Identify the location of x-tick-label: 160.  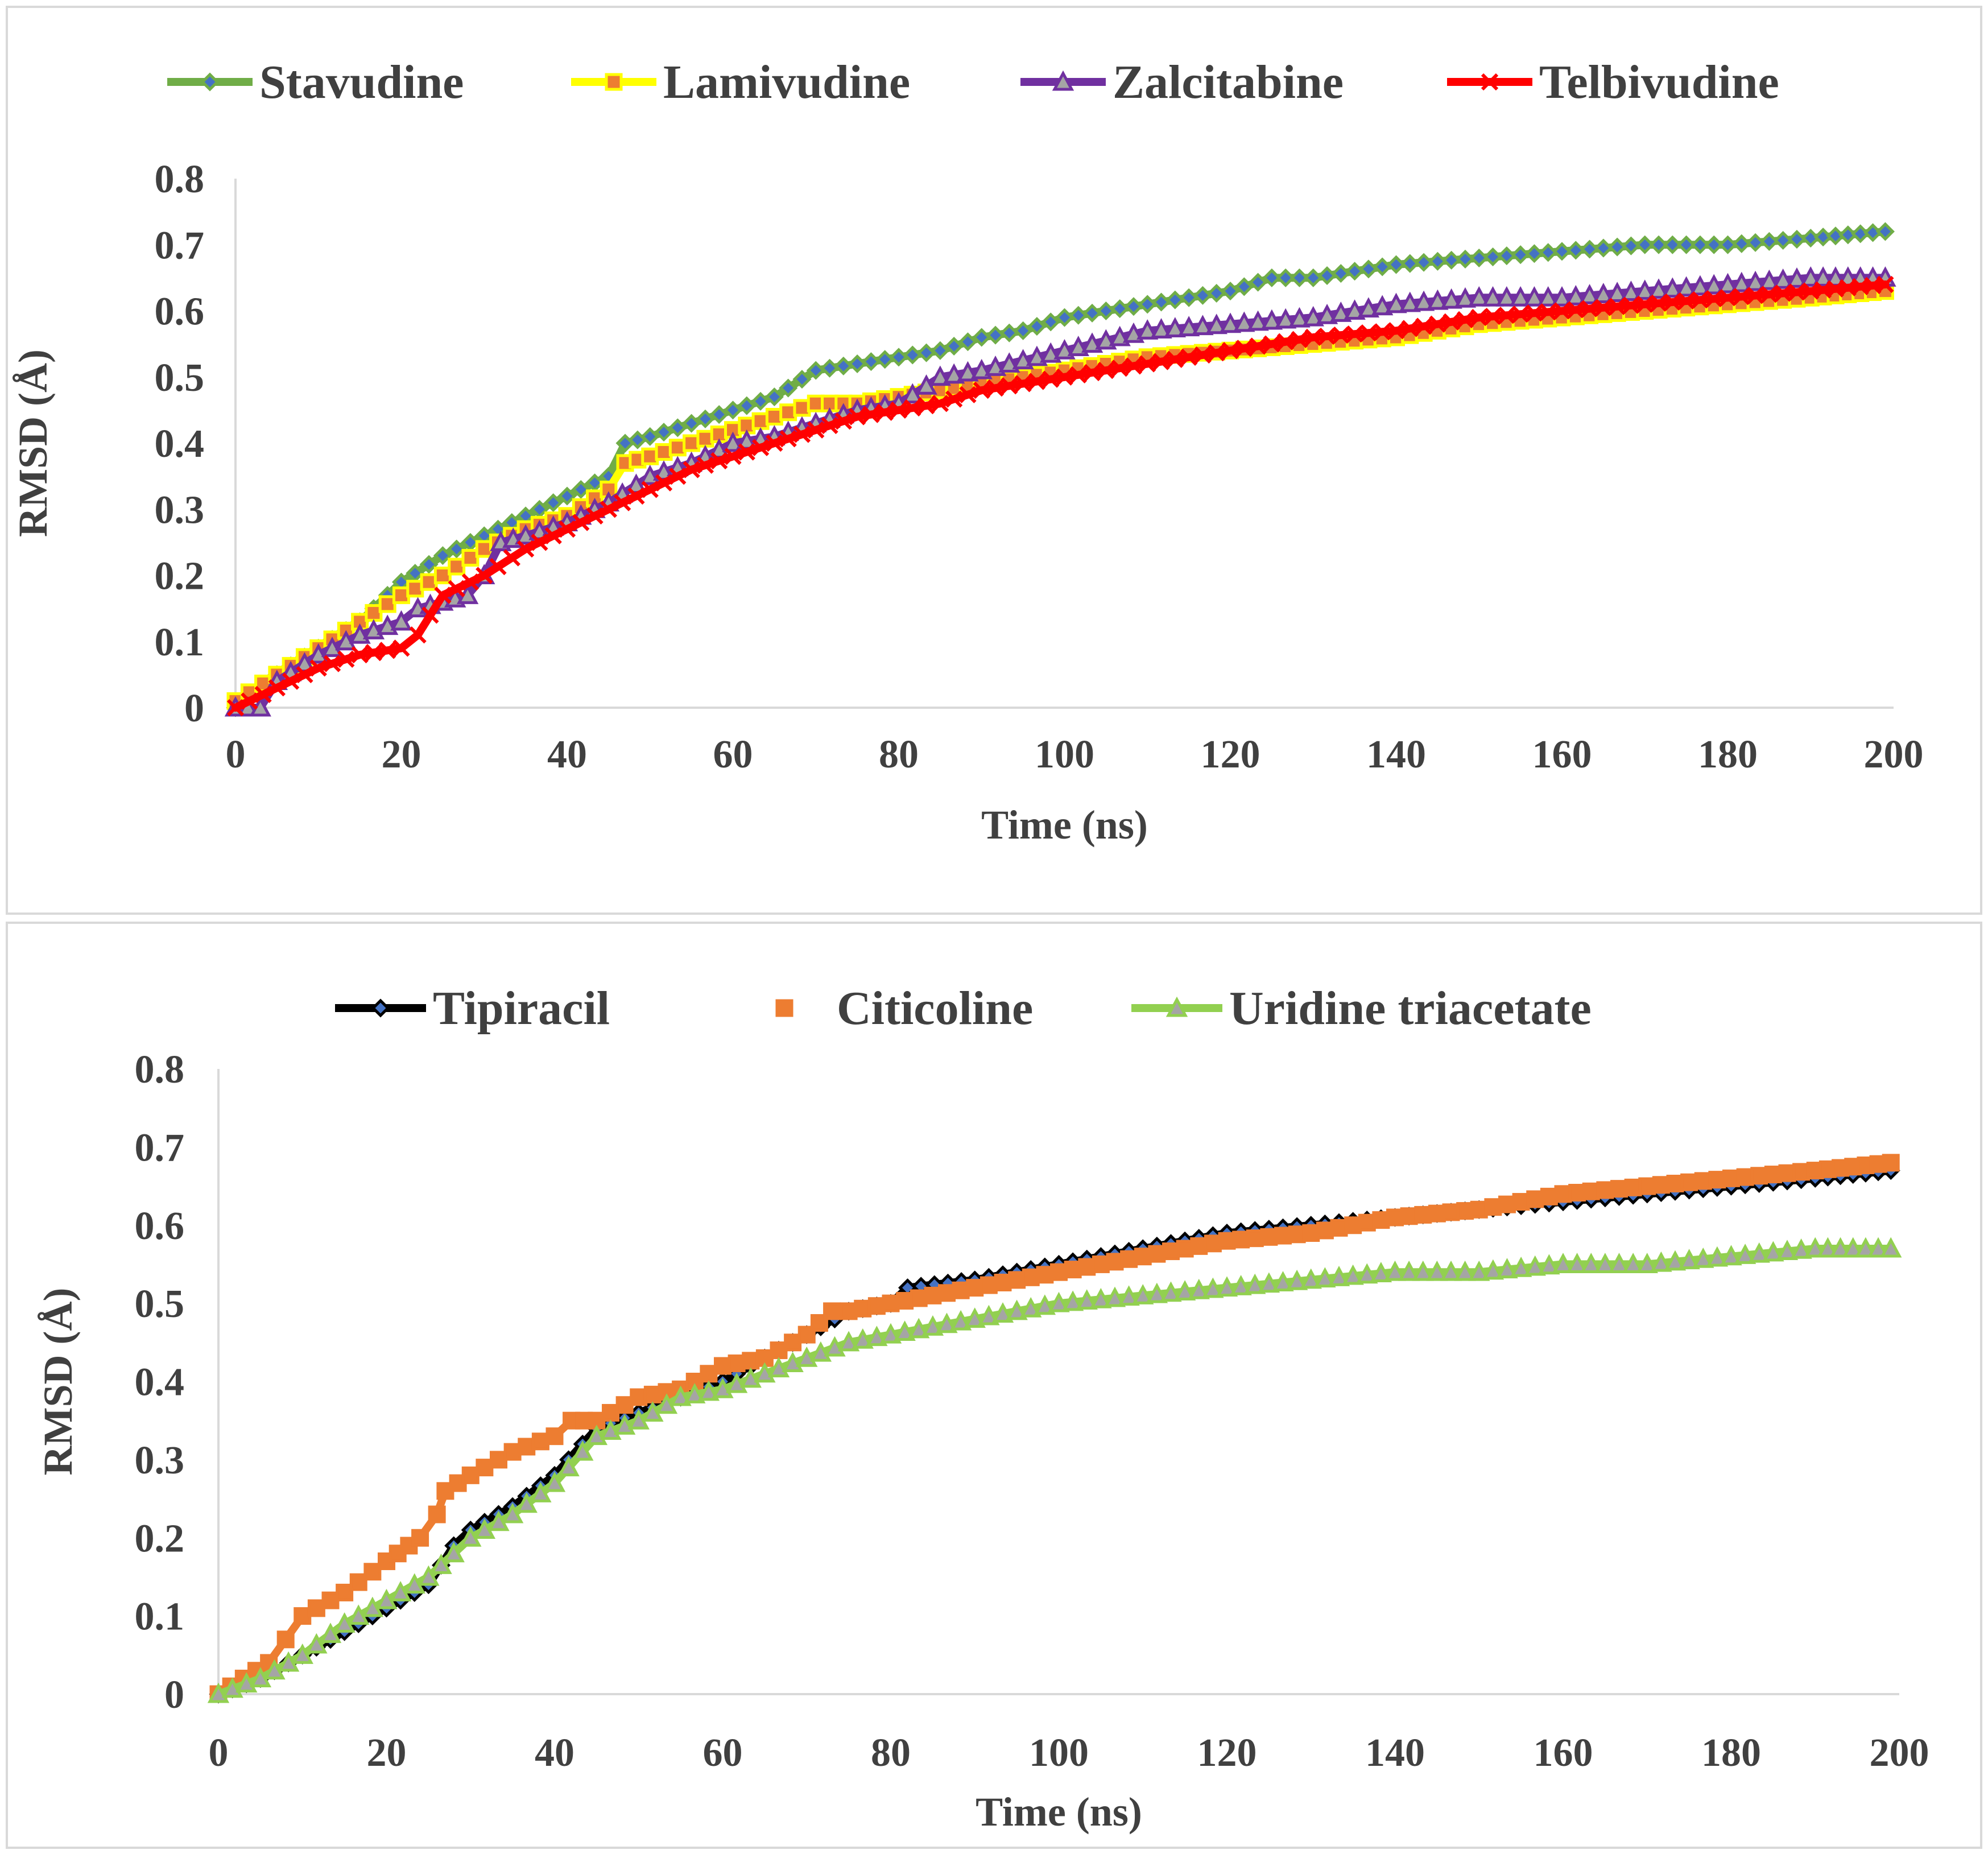
(1562, 755).